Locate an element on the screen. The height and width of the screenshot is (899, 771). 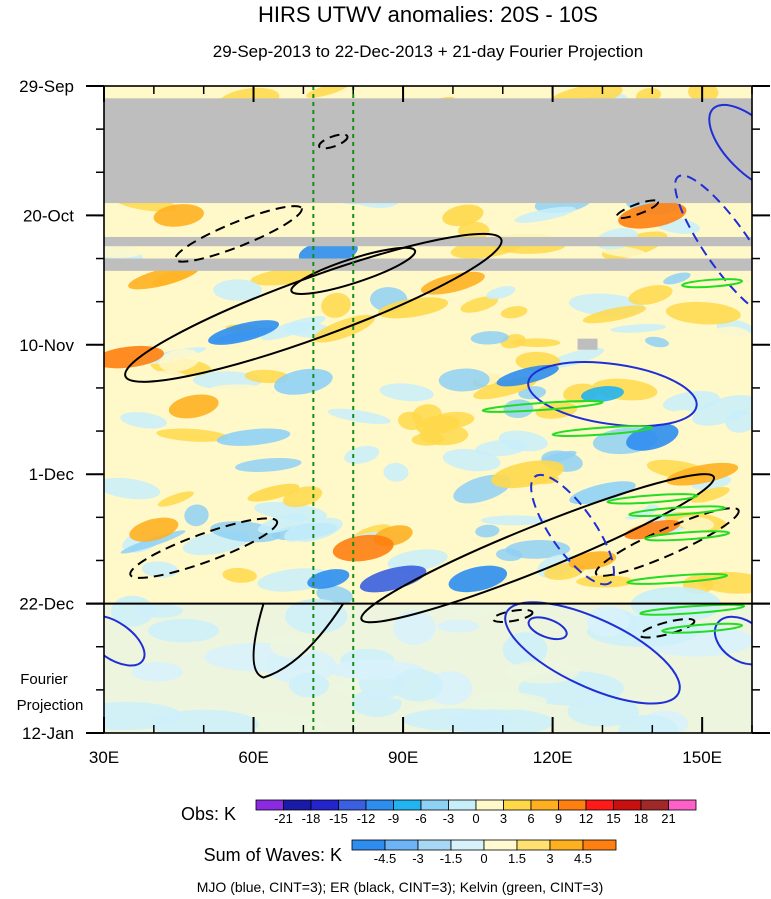
y-tick-label: 10-Nov is located at coordinates (46, 345).